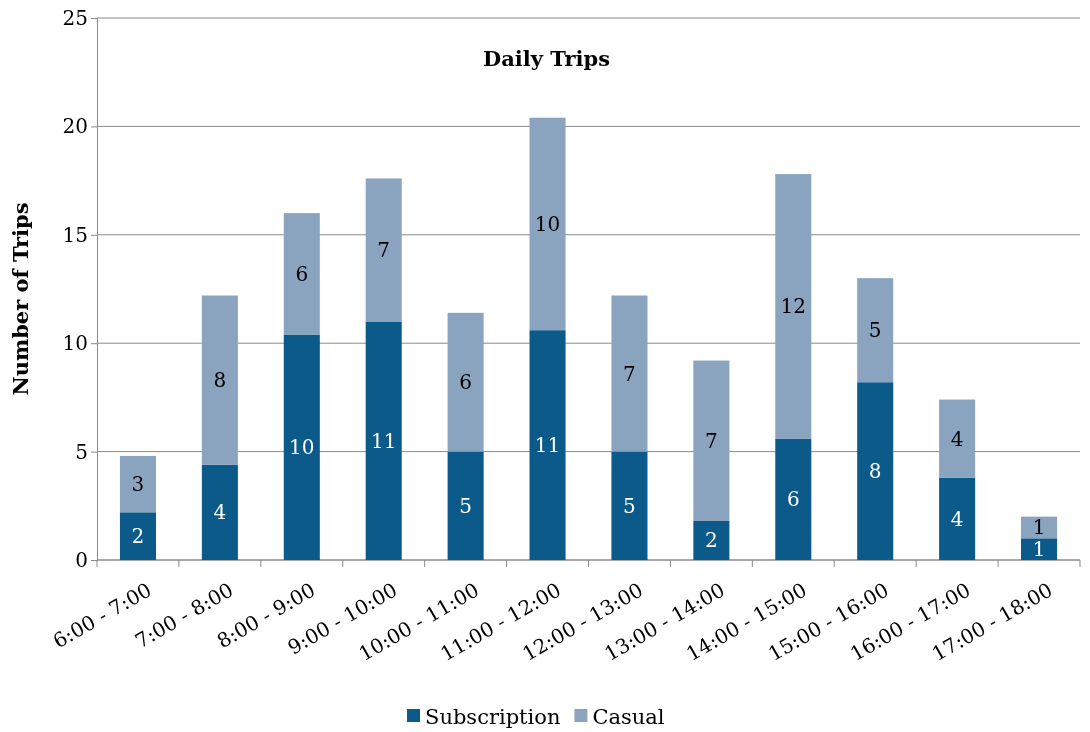 The height and width of the screenshot is (732, 1090). I want to click on data-label: 3, so click(138, 484).